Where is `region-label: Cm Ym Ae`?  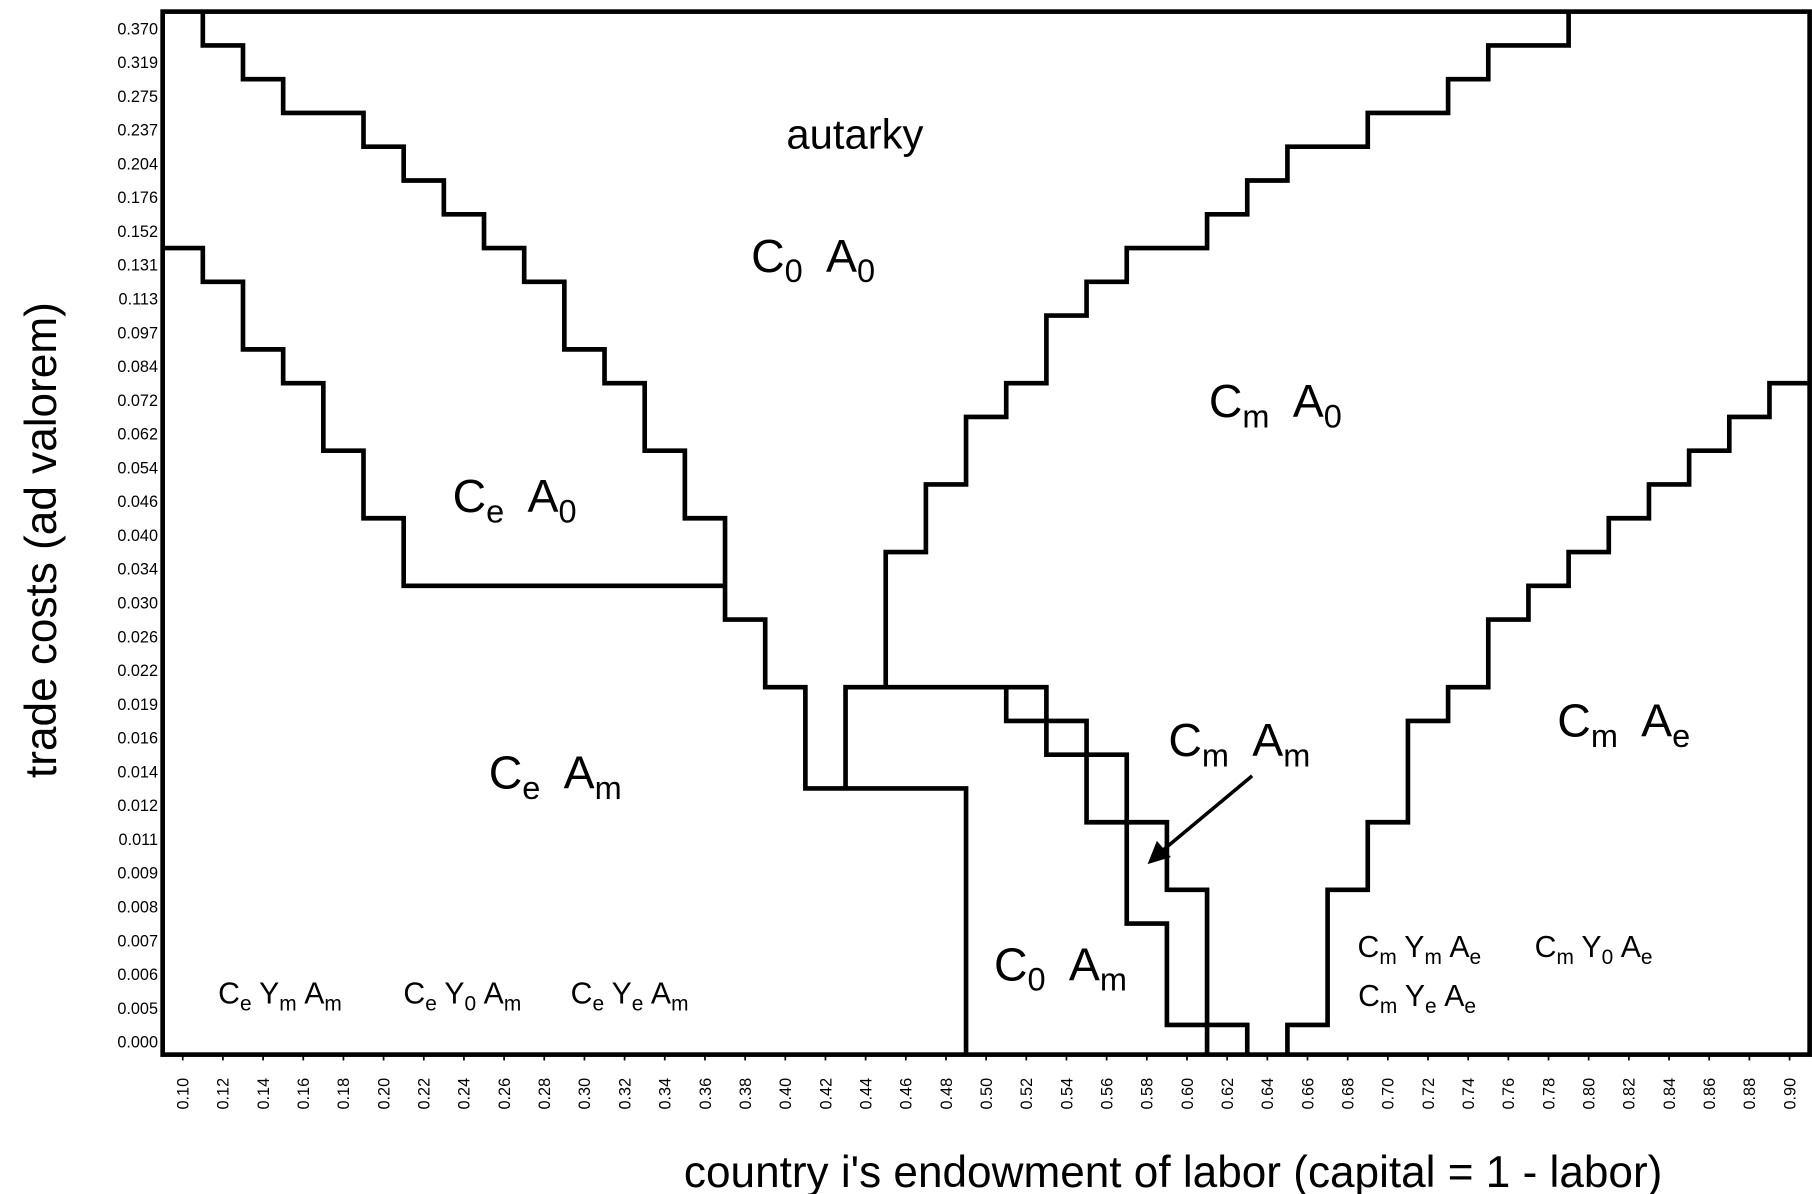 region-label: Cm Ym Ae is located at coordinates (1420, 950).